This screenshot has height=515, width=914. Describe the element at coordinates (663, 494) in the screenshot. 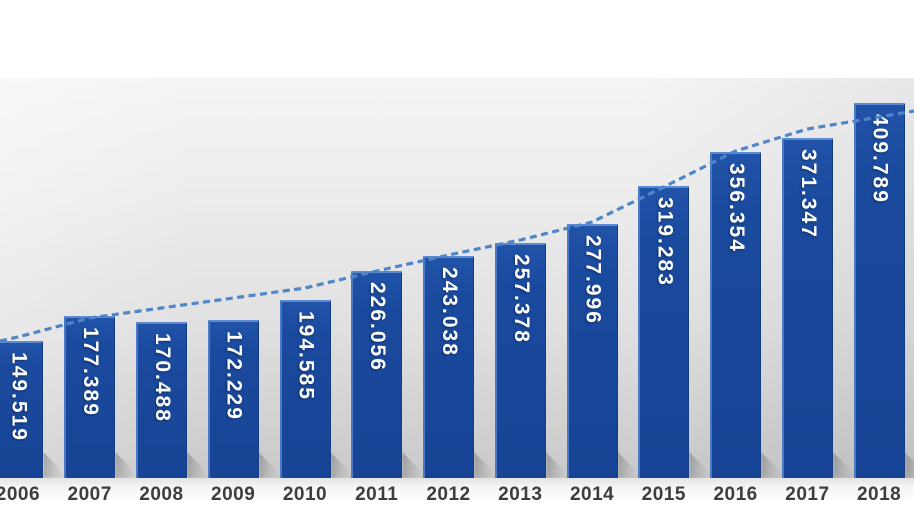

I see `year-label-2015: 2015` at that location.